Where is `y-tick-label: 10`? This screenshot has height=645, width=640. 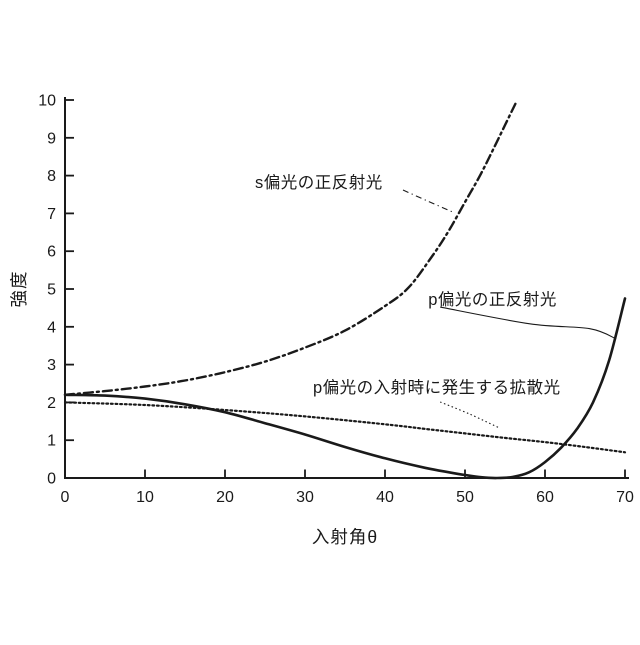
y-tick-label: 10 is located at coordinates (47, 101).